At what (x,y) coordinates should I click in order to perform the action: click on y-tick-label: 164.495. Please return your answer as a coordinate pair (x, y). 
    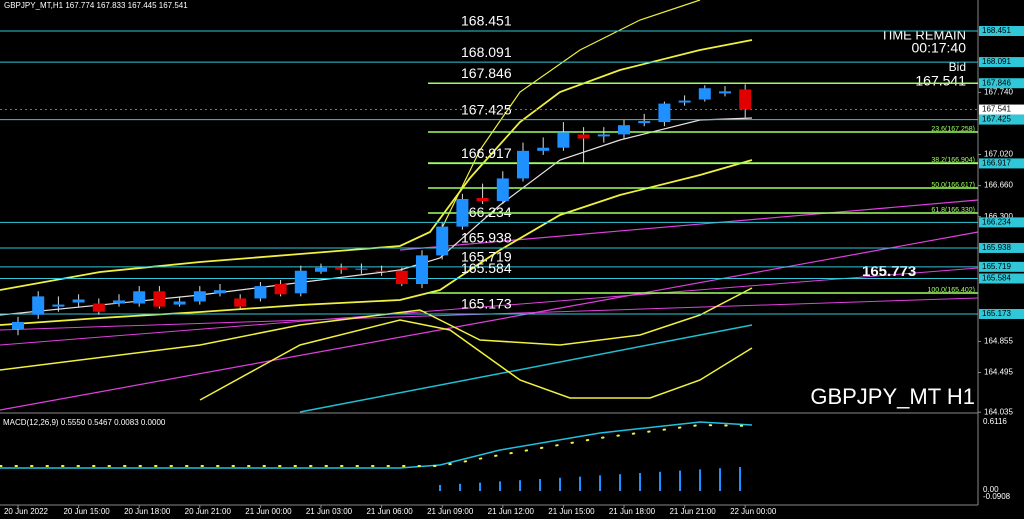
    Looking at the image, I should click on (998, 372).